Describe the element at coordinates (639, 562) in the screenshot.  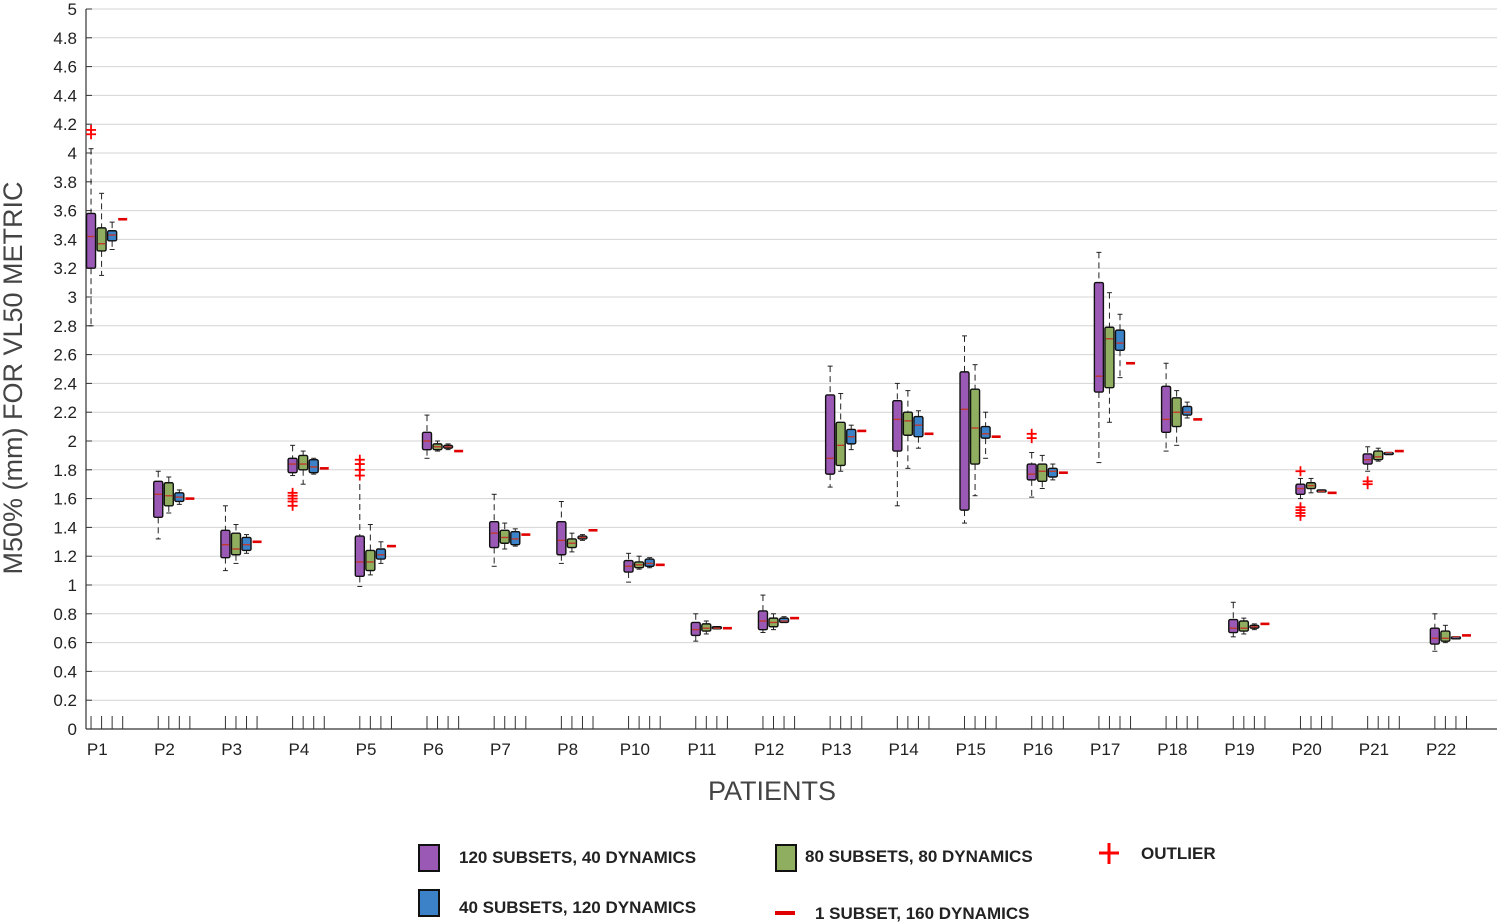
I see `box-s80-P10` at that location.